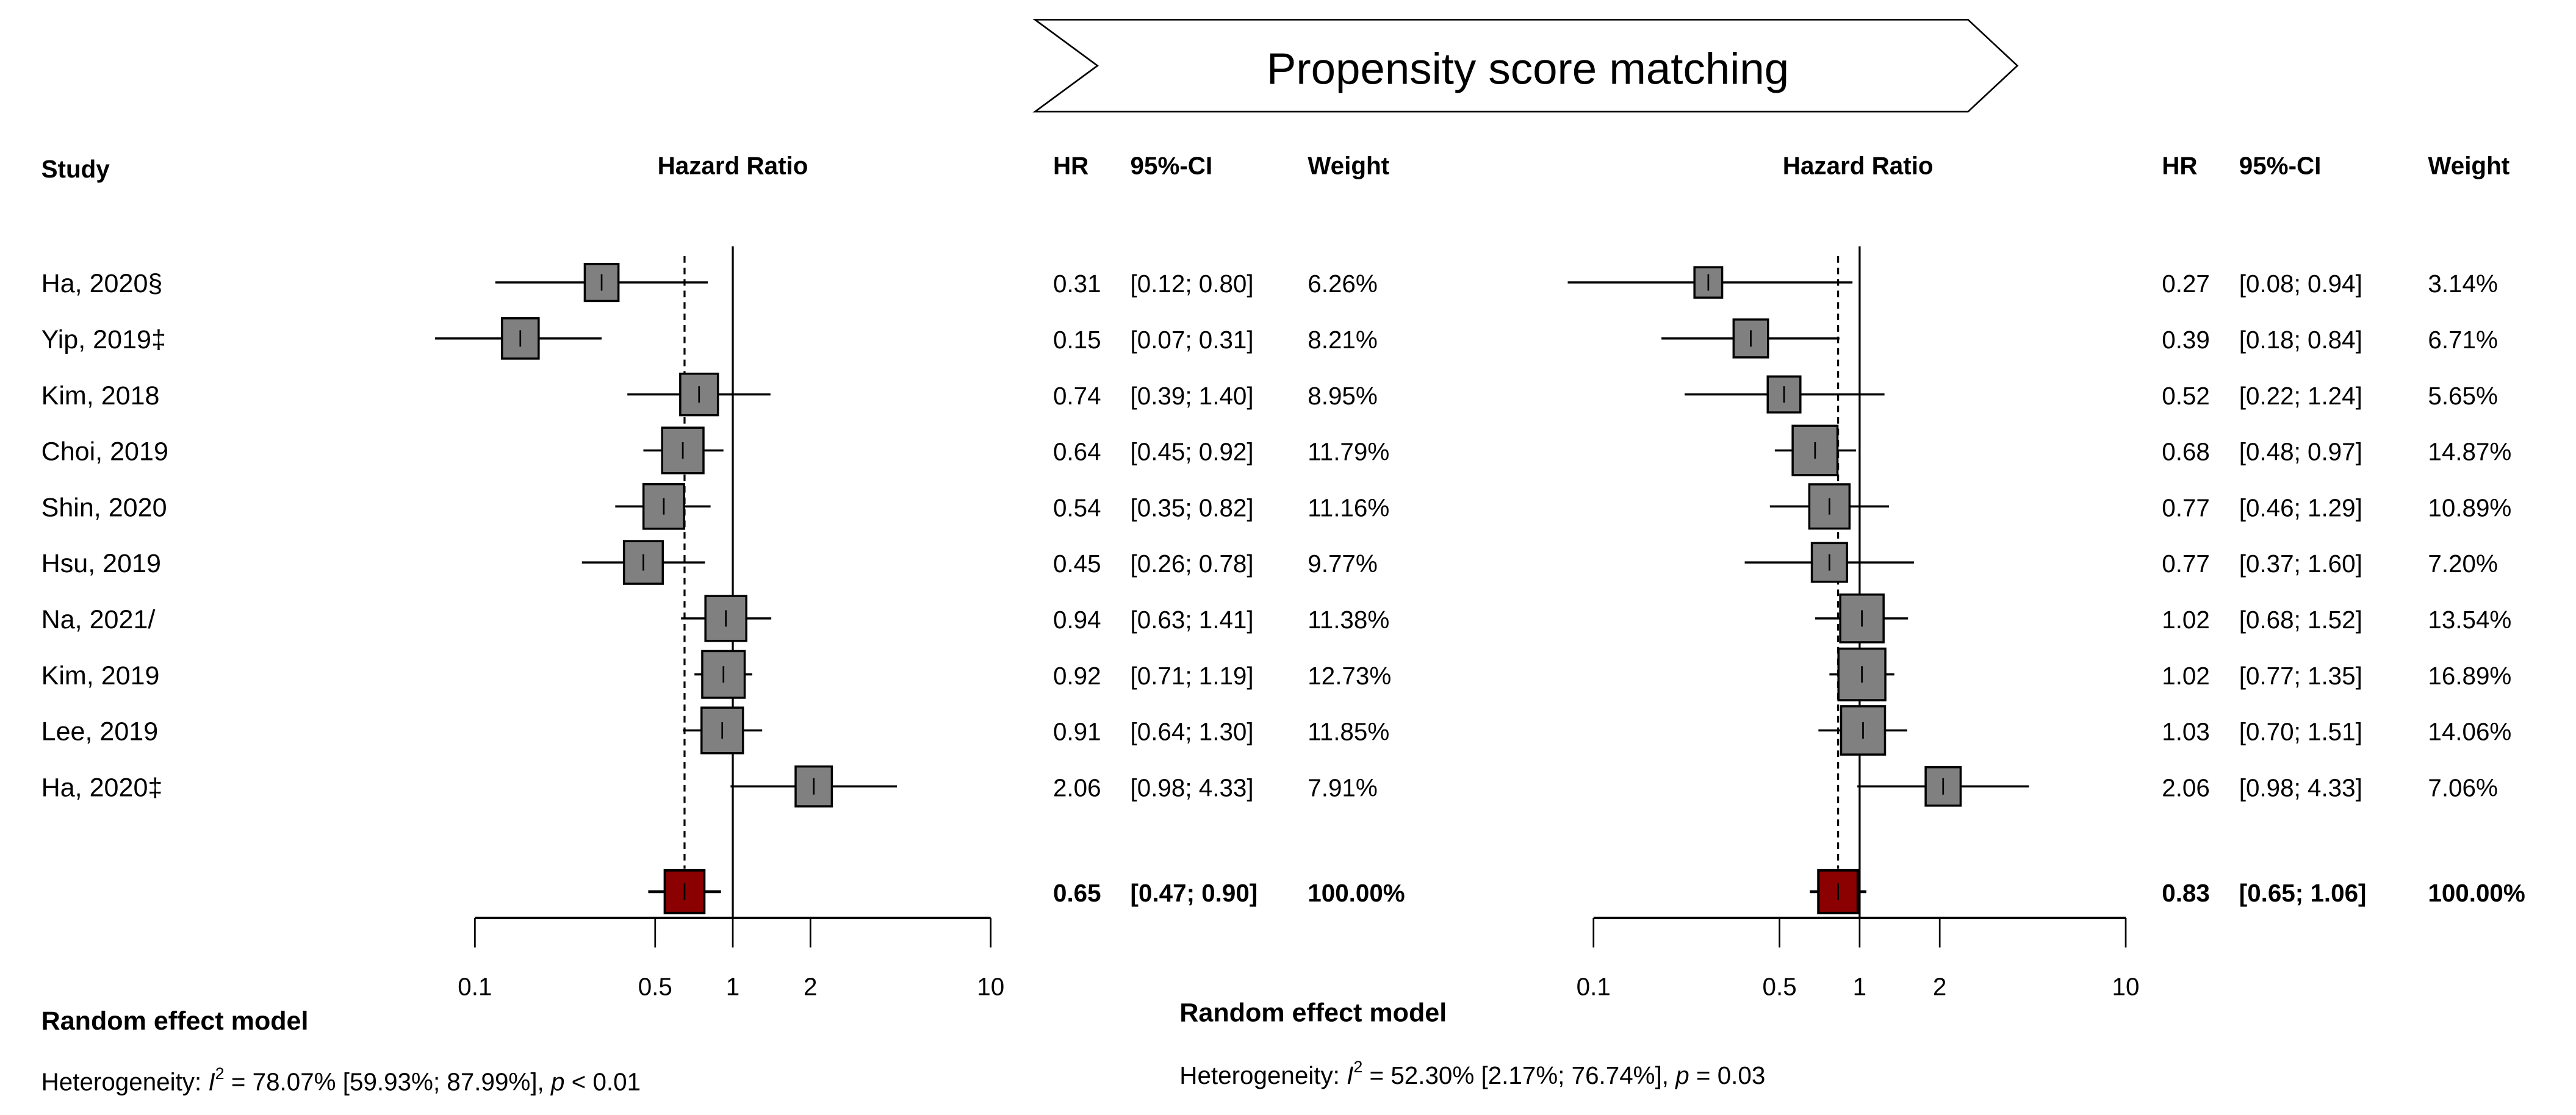 Image resolution: width=2576 pixels, height=1115 pixels. Describe the element at coordinates (2186, 620) in the screenshot. I see `hr-value: 1.02` at that location.